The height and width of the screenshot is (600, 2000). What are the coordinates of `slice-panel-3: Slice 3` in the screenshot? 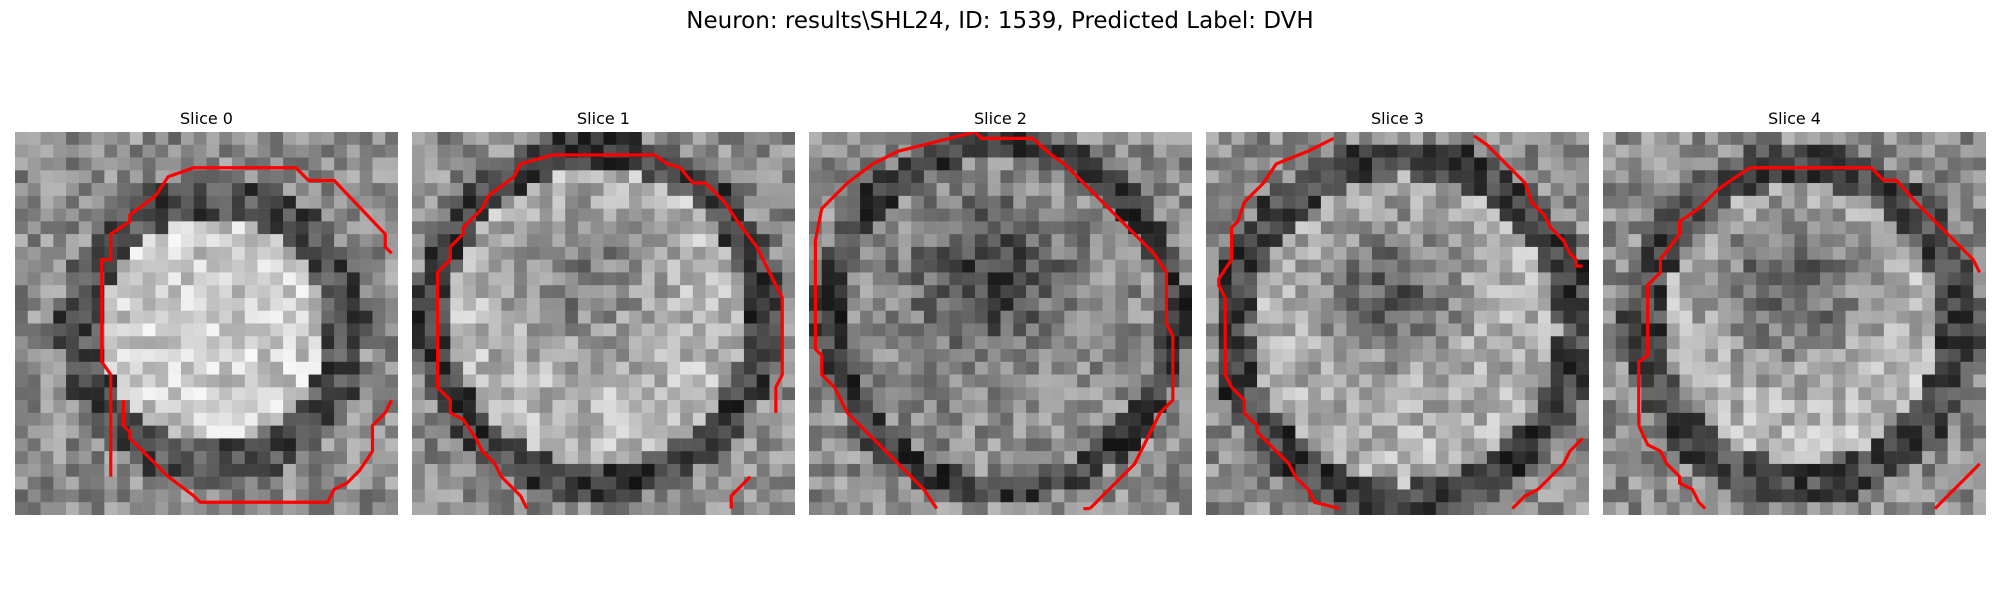 It's located at (1397, 310).